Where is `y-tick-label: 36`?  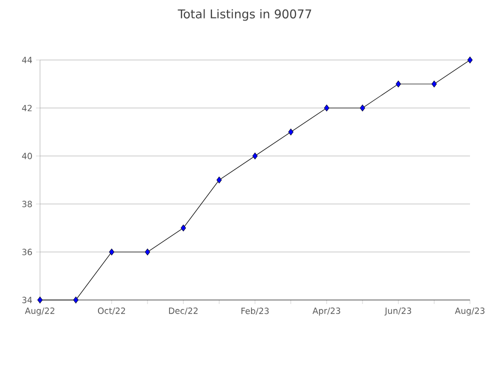
y-tick-label: 36 is located at coordinates (27, 252).